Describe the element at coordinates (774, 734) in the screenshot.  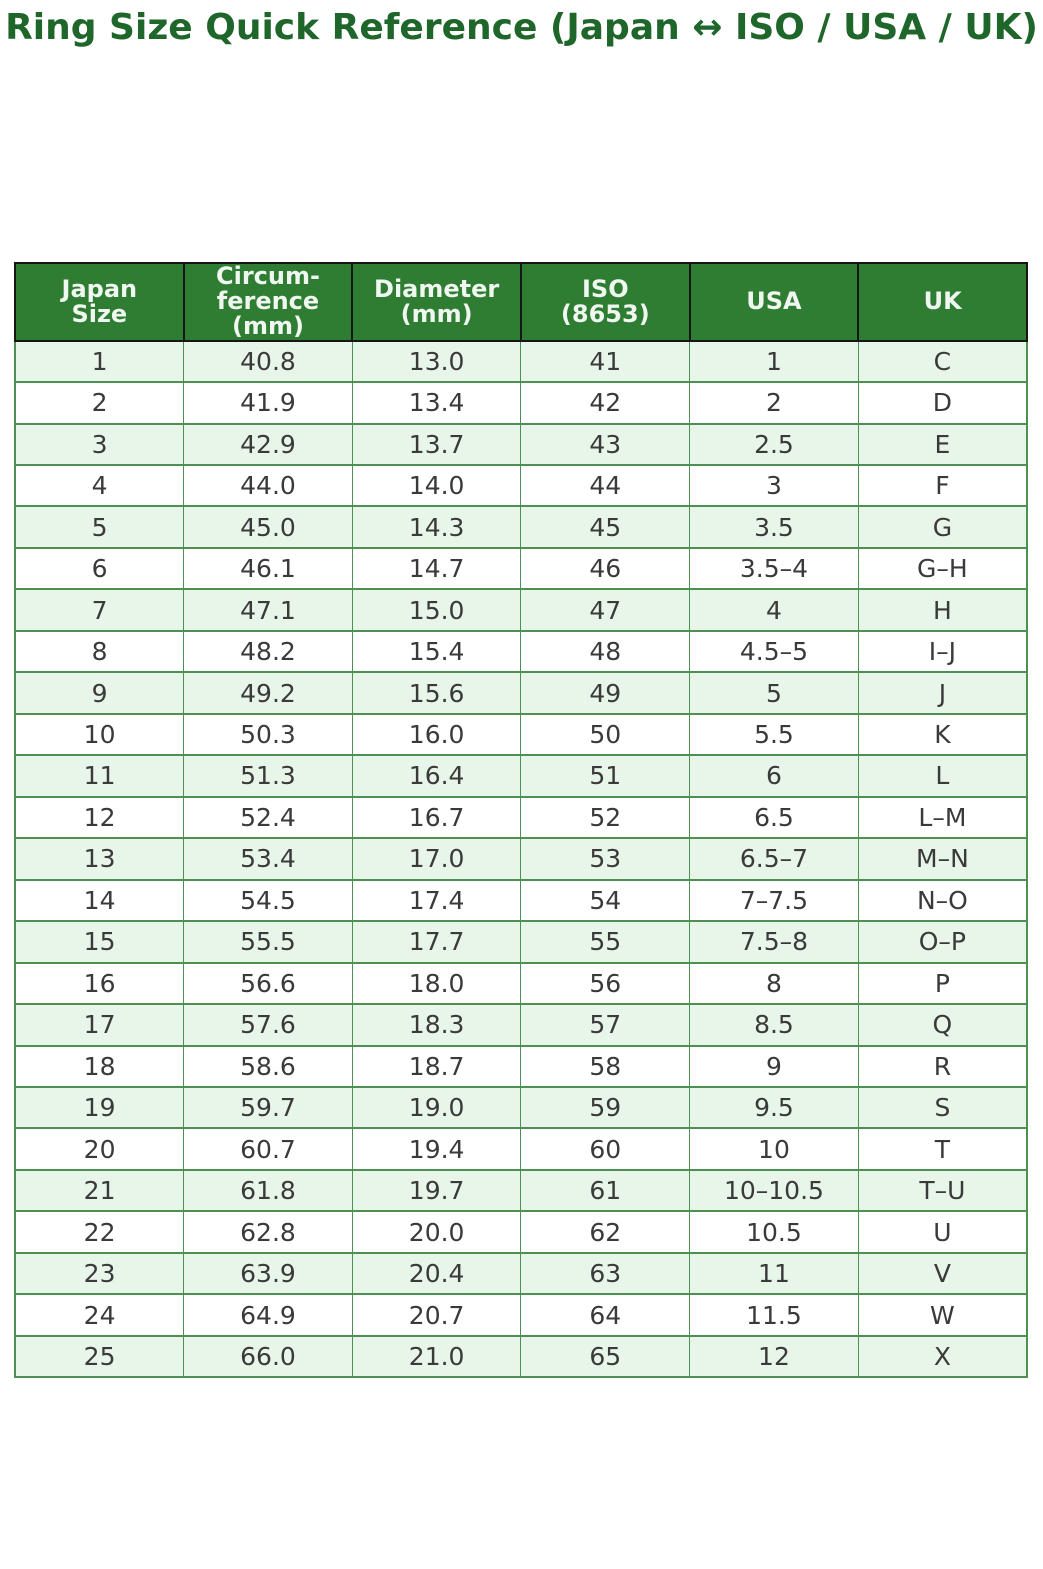
I see `table-cell: 5.5` at that location.